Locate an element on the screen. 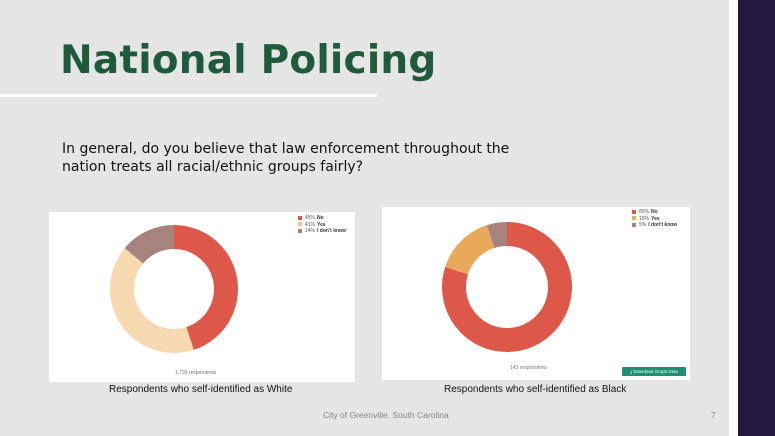  legend-value: 5% is located at coordinates (643, 225).